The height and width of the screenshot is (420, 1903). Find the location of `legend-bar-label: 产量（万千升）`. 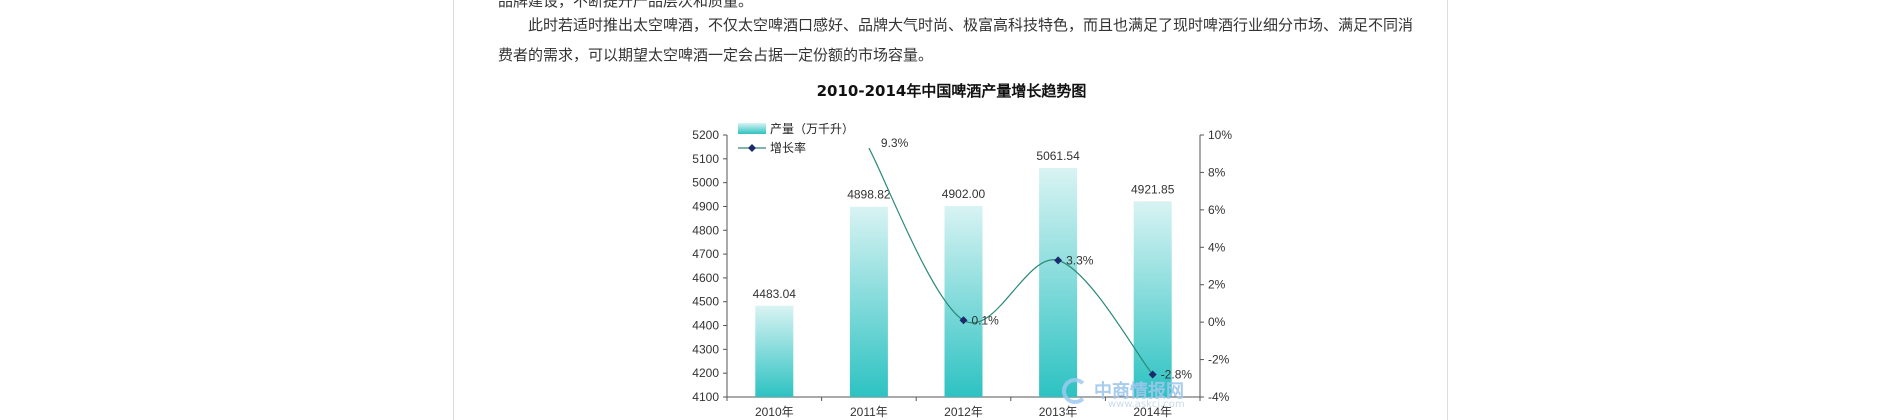

legend-bar-label: 产量（万千升） is located at coordinates (812, 129).